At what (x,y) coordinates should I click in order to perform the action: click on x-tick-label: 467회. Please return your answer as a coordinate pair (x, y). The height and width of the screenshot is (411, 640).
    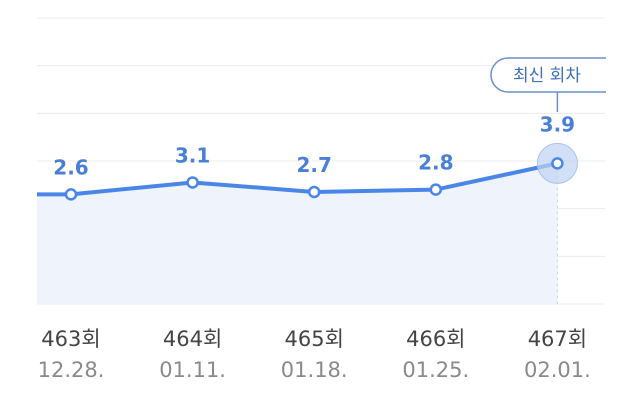
    Looking at the image, I should click on (557, 339).